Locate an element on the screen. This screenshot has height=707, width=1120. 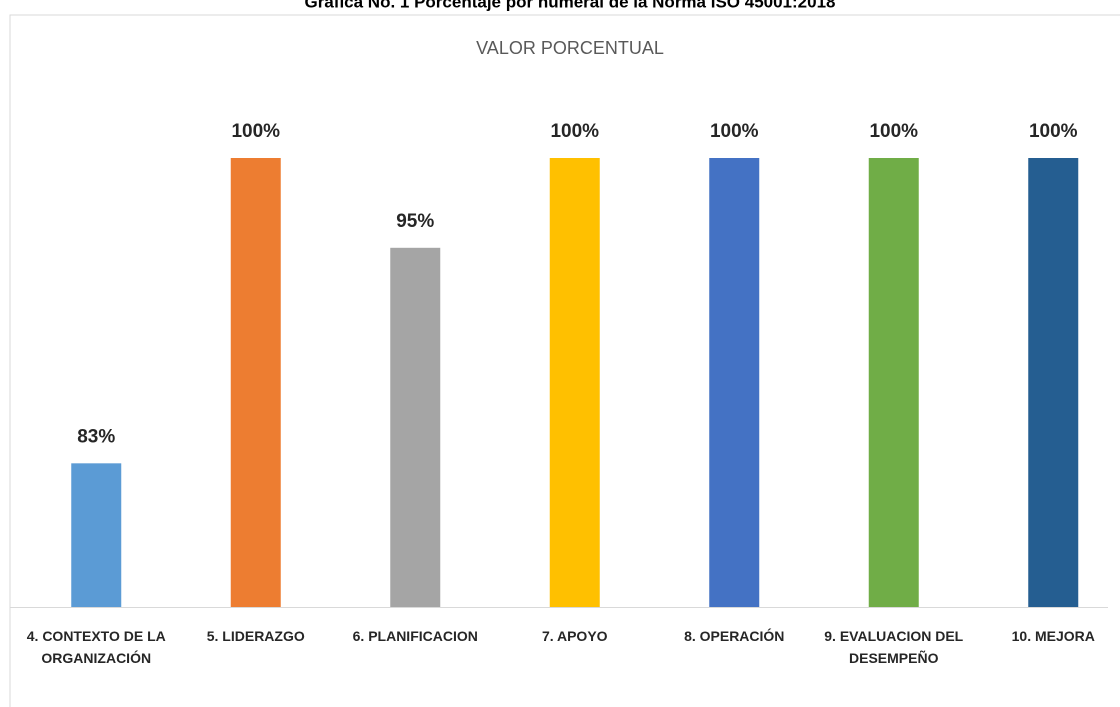
data-label: 83% is located at coordinates (96, 436).